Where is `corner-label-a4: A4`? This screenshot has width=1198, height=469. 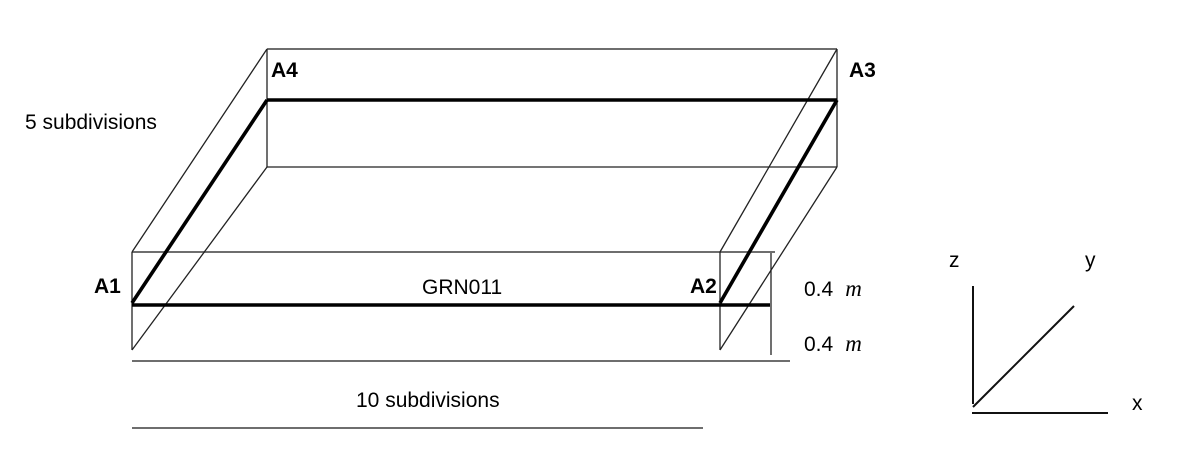
corner-label-a4: A4 is located at coordinates (284, 70).